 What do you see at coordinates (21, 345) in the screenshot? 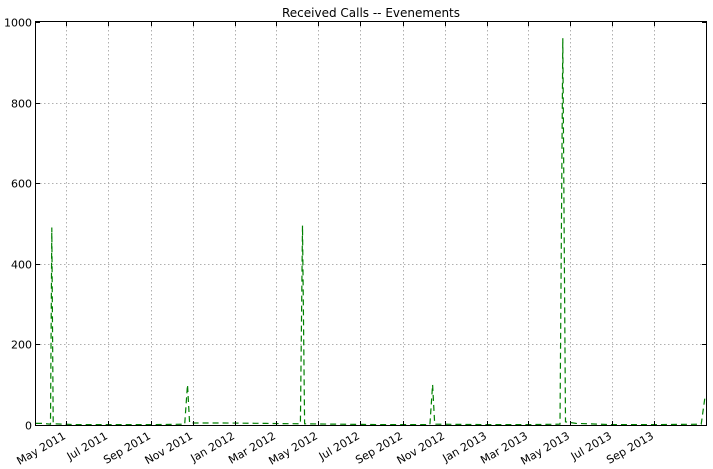
I see `y-tick-label: 200` at bounding box center [21, 345].